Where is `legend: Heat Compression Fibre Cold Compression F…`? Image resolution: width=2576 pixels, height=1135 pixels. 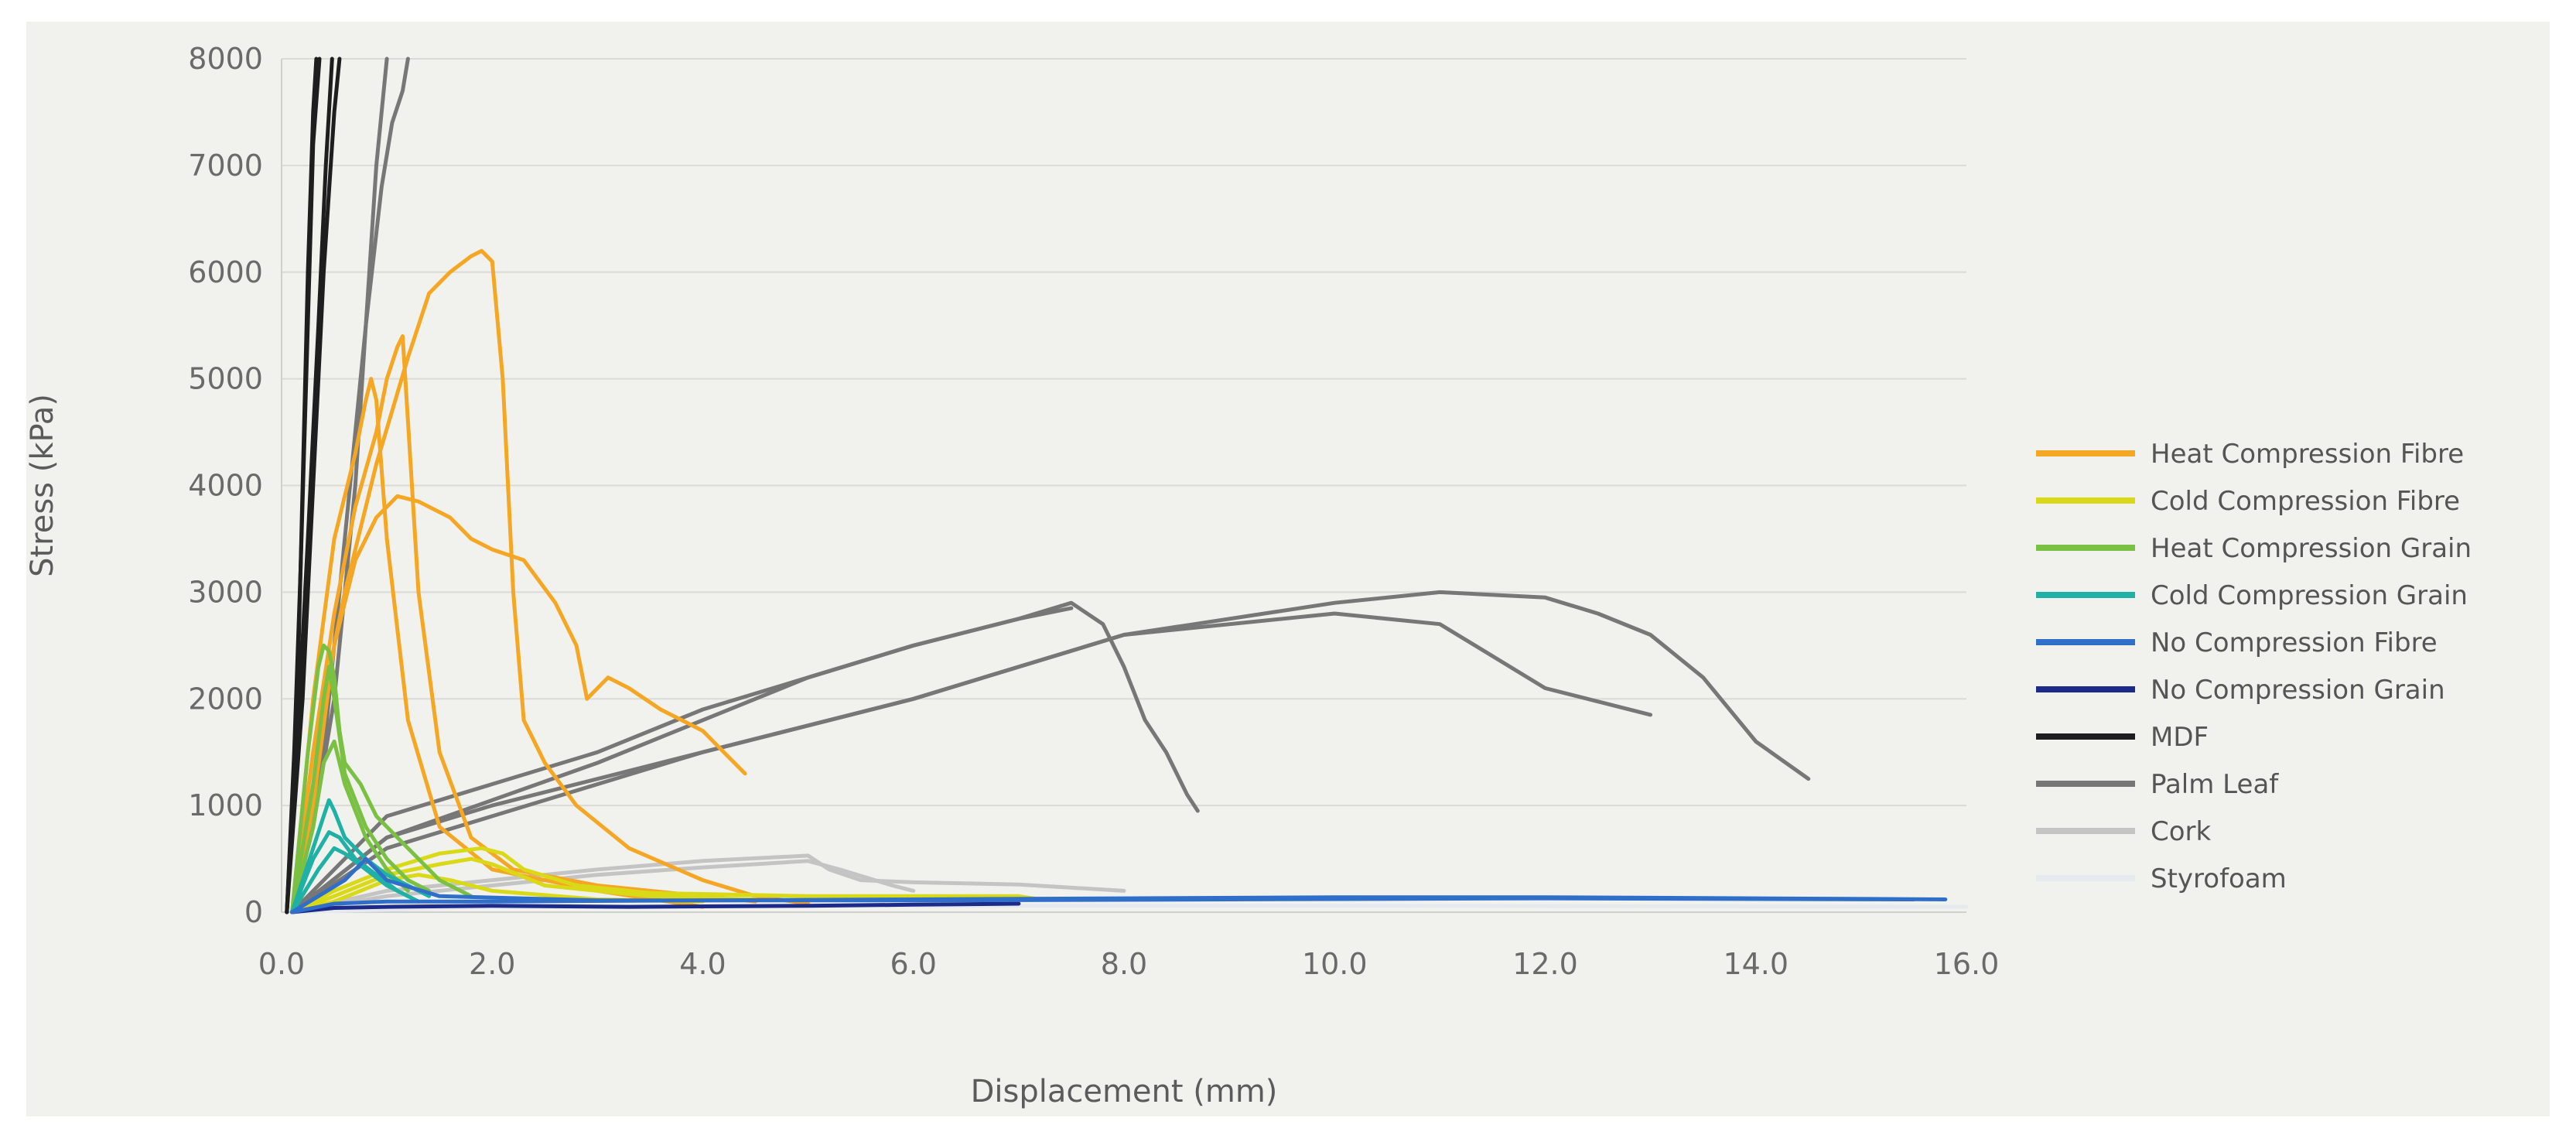
legend: Heat Compression Fibre Cold Compression F… is located at coordinates (2254, 666).